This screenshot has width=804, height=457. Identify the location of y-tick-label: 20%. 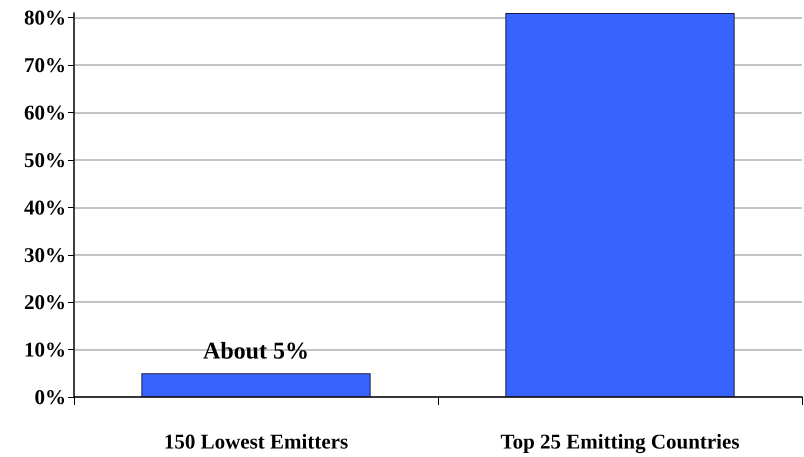
(45, 302).